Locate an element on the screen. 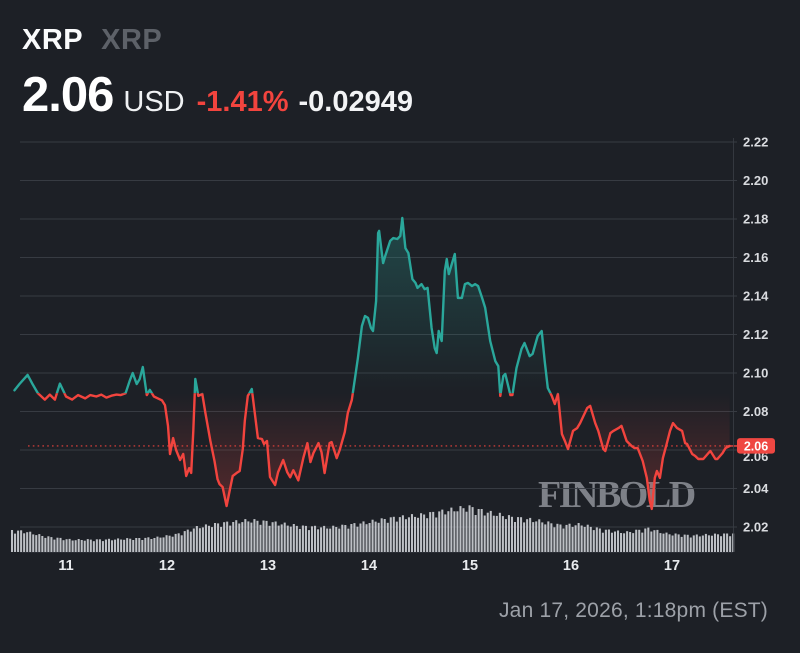 The height and width of the screenshot is (653, 800). current-price-badge: 2.06 is located at coordinates (750, 446).